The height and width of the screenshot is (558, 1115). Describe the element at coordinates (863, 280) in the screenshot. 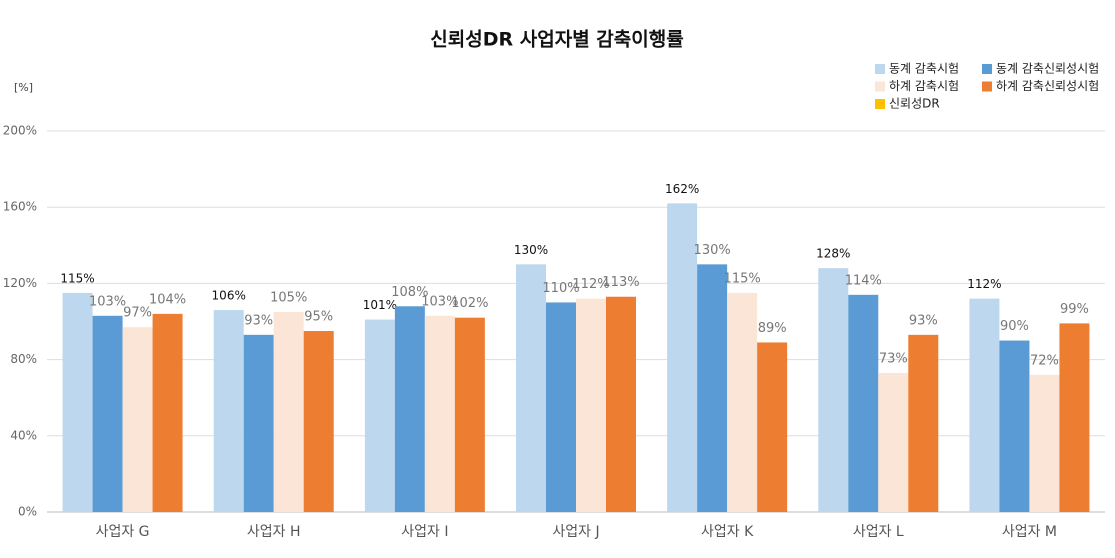

I see `data-label: 114%` at that location.